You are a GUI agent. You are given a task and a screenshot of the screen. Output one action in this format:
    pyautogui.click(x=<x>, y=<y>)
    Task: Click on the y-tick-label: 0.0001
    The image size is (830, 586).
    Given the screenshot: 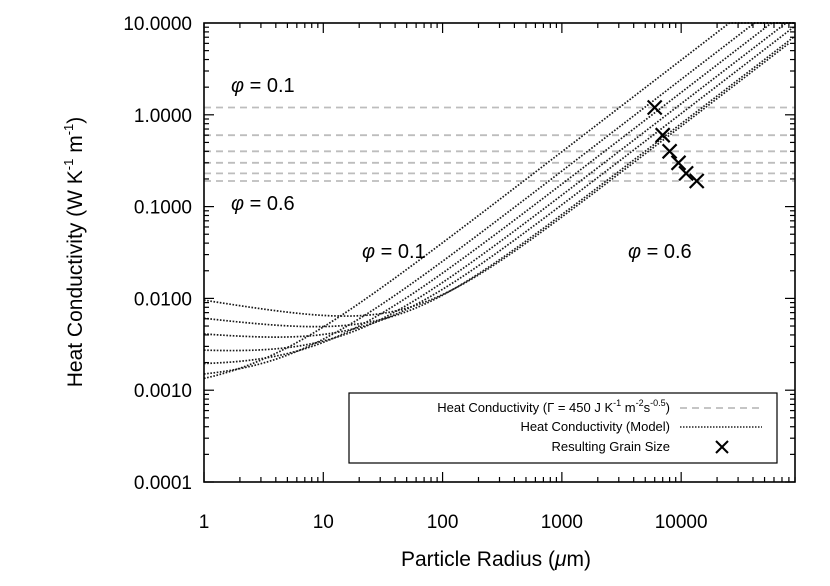 What is the action you would take?
    pyautogui.click(x=163, y=483)
    